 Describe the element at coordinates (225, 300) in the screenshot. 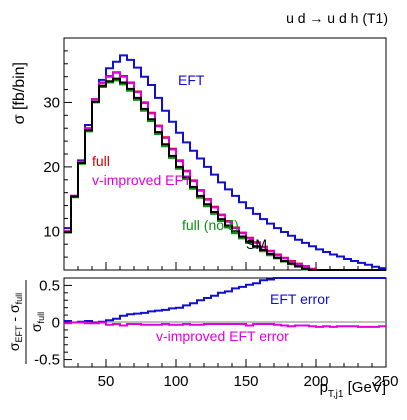

I see `ratio-series-eft-error` at that location.